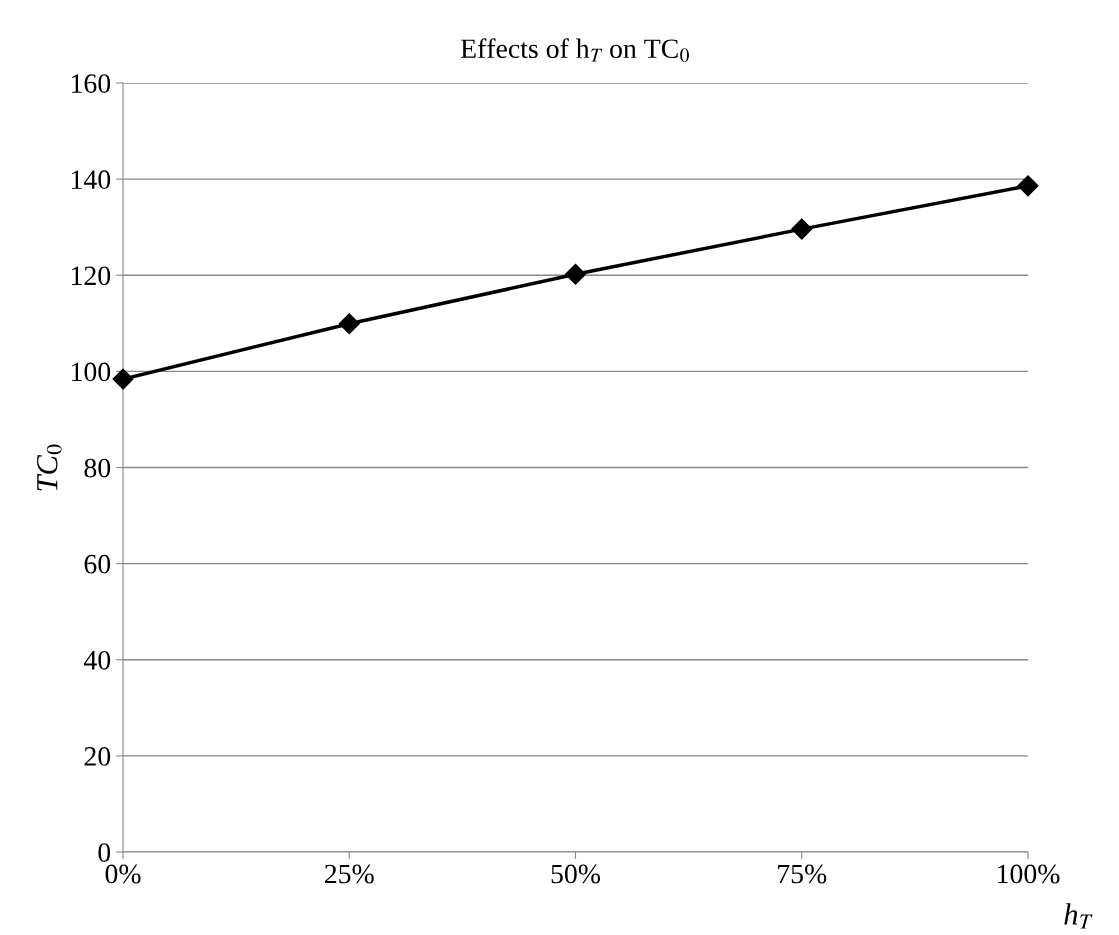 The width and height of the screenshot is (1119, 935). Describe the element at coordinates (104, 852) in the screenshot. I see `y-tick-label: 0` at that location.